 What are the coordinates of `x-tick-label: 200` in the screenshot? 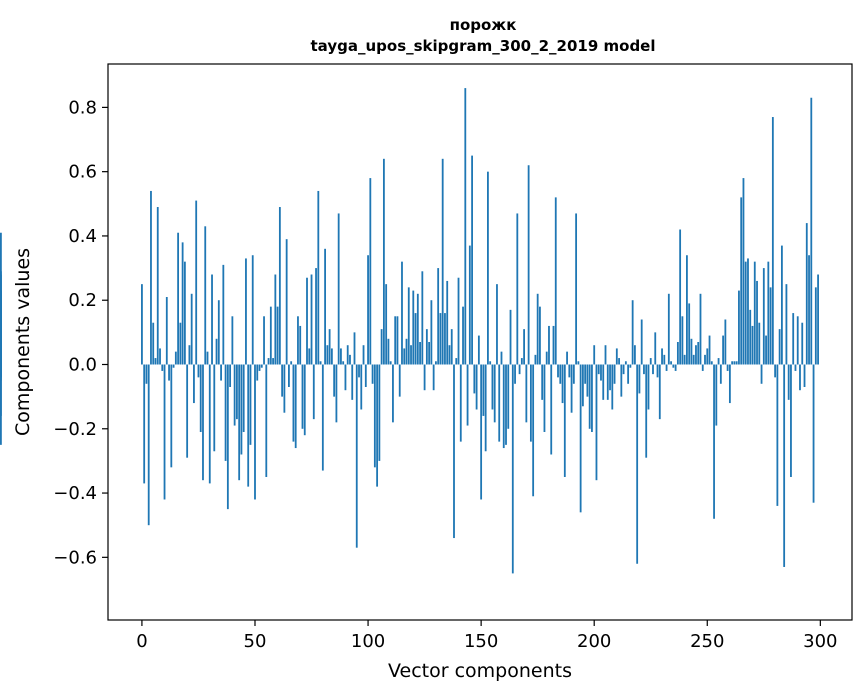 It's located at (594, 641).